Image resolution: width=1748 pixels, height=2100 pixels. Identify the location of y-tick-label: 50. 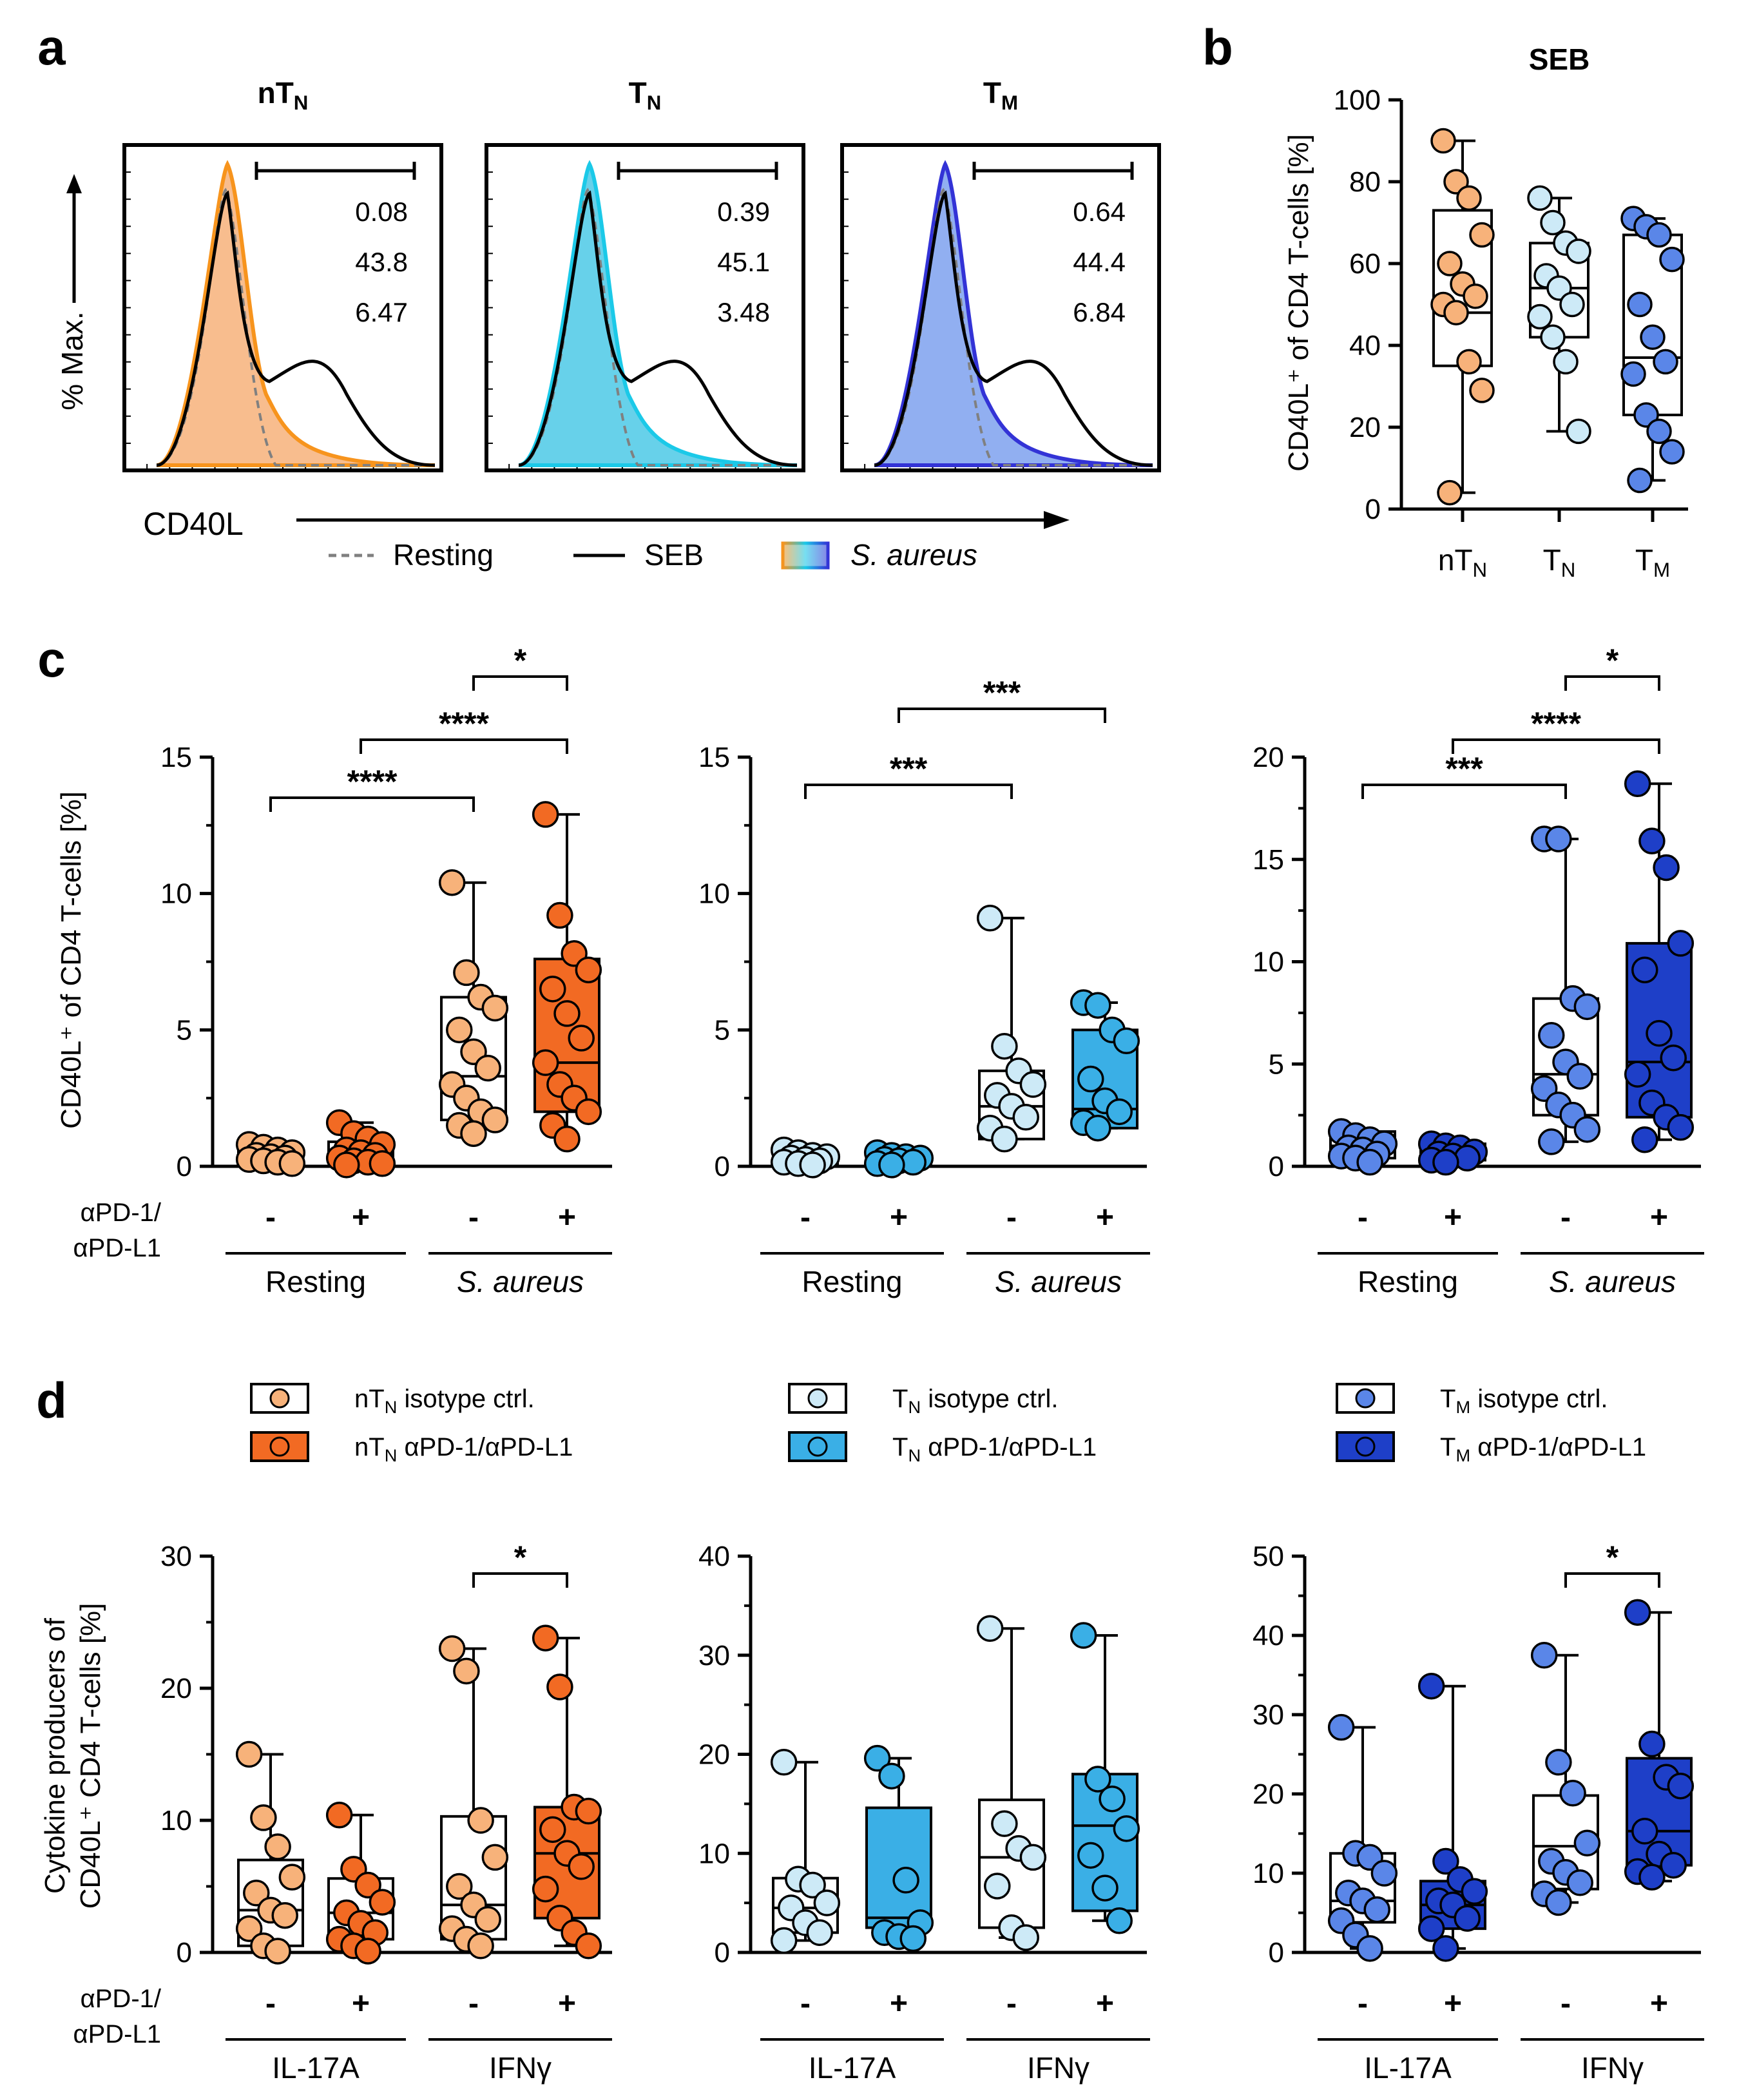
(1268, 1556).